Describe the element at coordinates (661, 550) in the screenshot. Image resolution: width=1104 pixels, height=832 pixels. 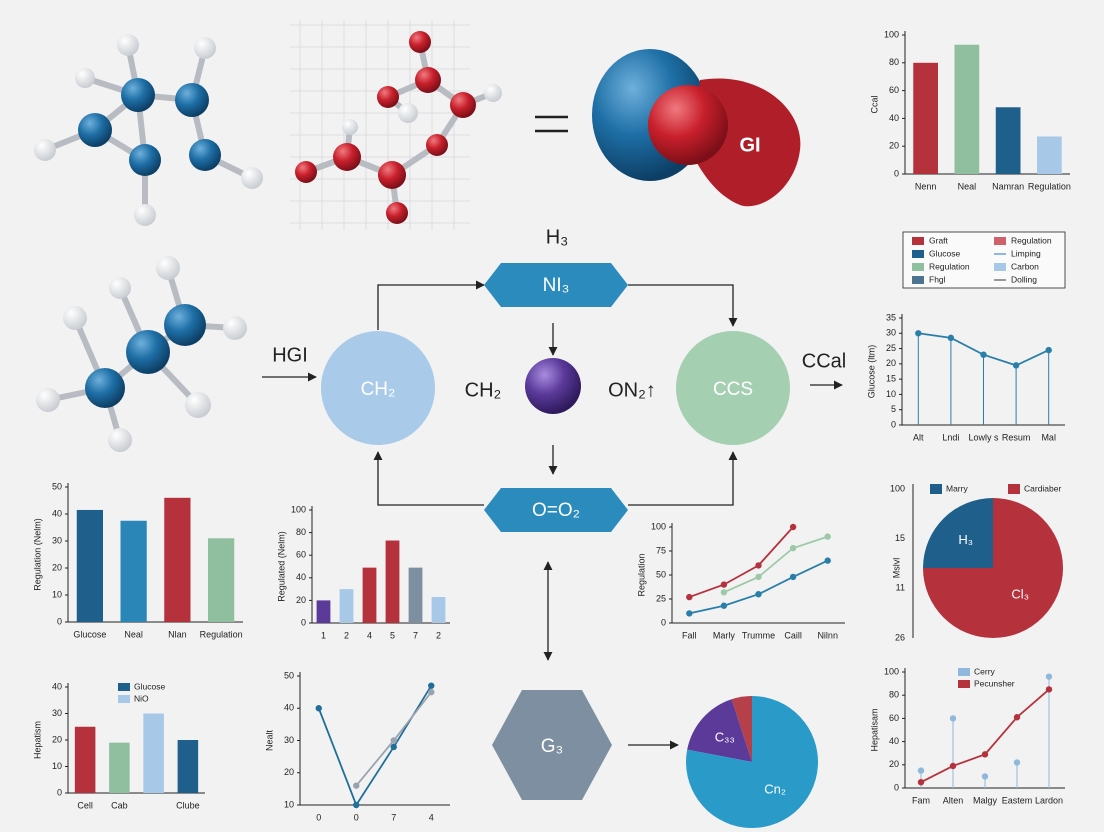
I see `y-tick-label: 75` at that location.